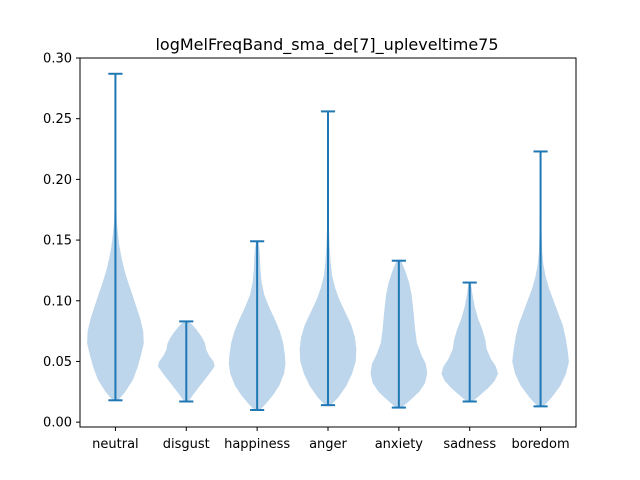  I want to click on y-tick-label-3: 0.15, so click(57, 241).